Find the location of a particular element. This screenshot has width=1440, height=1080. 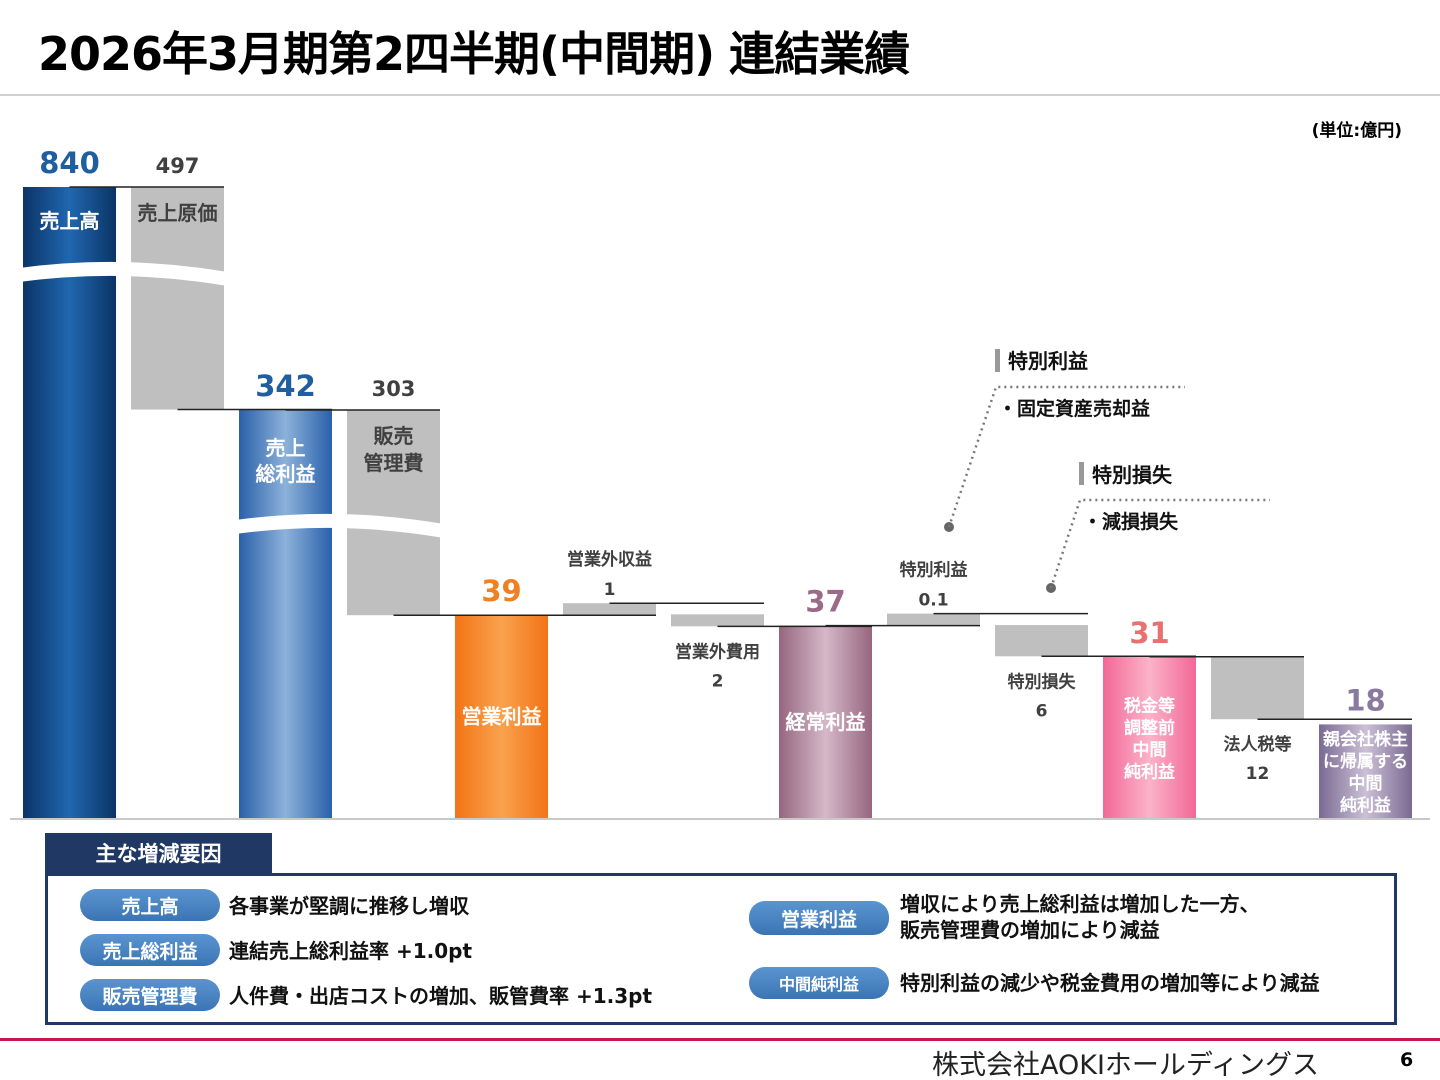

value-label: 1 is located at coordinates (610, 590).